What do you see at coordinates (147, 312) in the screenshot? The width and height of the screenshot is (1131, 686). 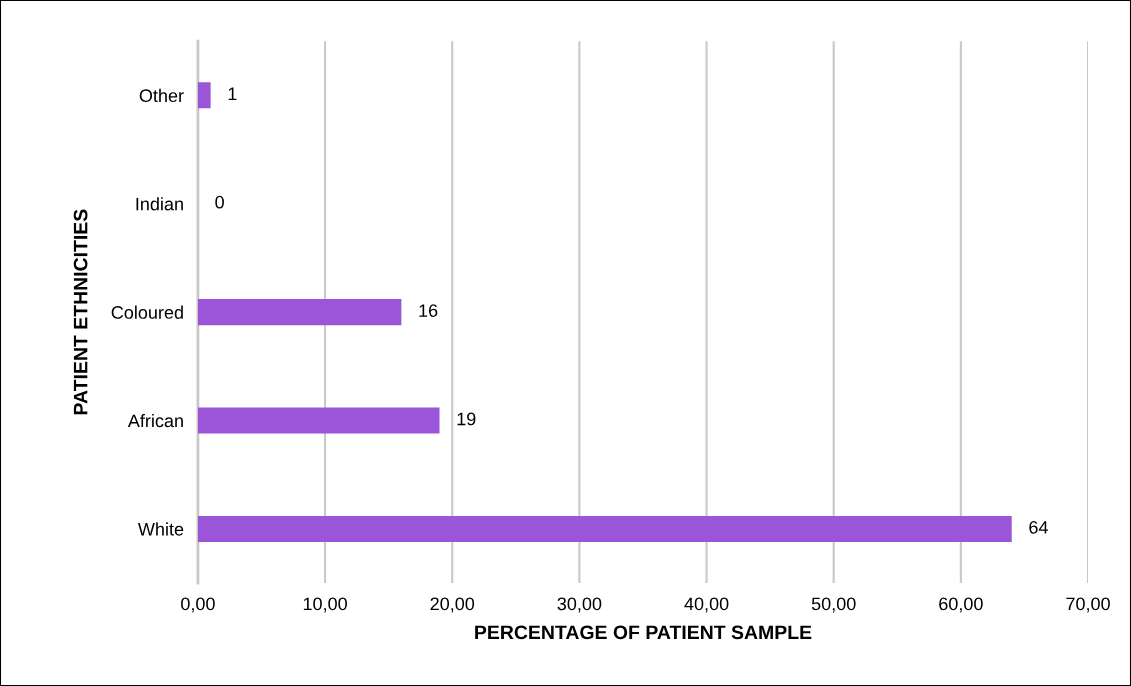 I see `y-tick-label: Coloured` at bounding box center [147, 312].